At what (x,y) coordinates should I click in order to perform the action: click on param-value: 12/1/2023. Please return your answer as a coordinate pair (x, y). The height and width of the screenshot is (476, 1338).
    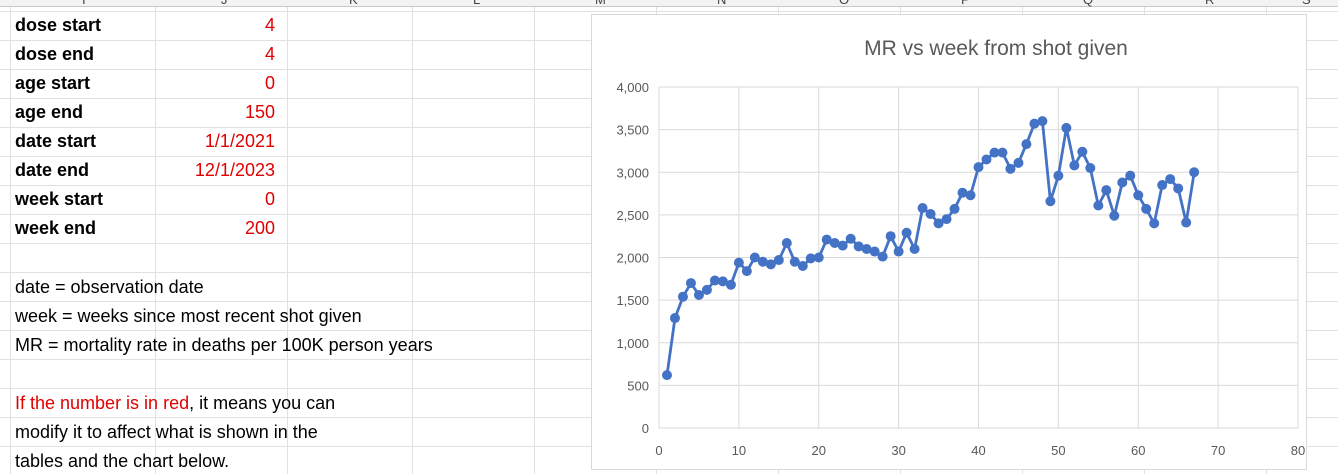
    Looking at the image, I should click on (234, 170).